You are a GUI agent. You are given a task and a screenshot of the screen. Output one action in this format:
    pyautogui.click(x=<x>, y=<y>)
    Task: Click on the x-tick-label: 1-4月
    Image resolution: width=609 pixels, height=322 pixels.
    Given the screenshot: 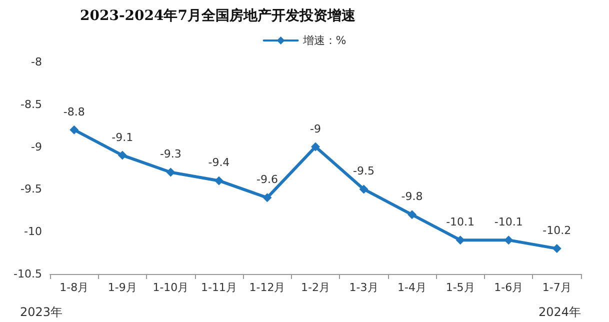 What is the action you would take?
    pyautogui.click(x=412, y=287)
    